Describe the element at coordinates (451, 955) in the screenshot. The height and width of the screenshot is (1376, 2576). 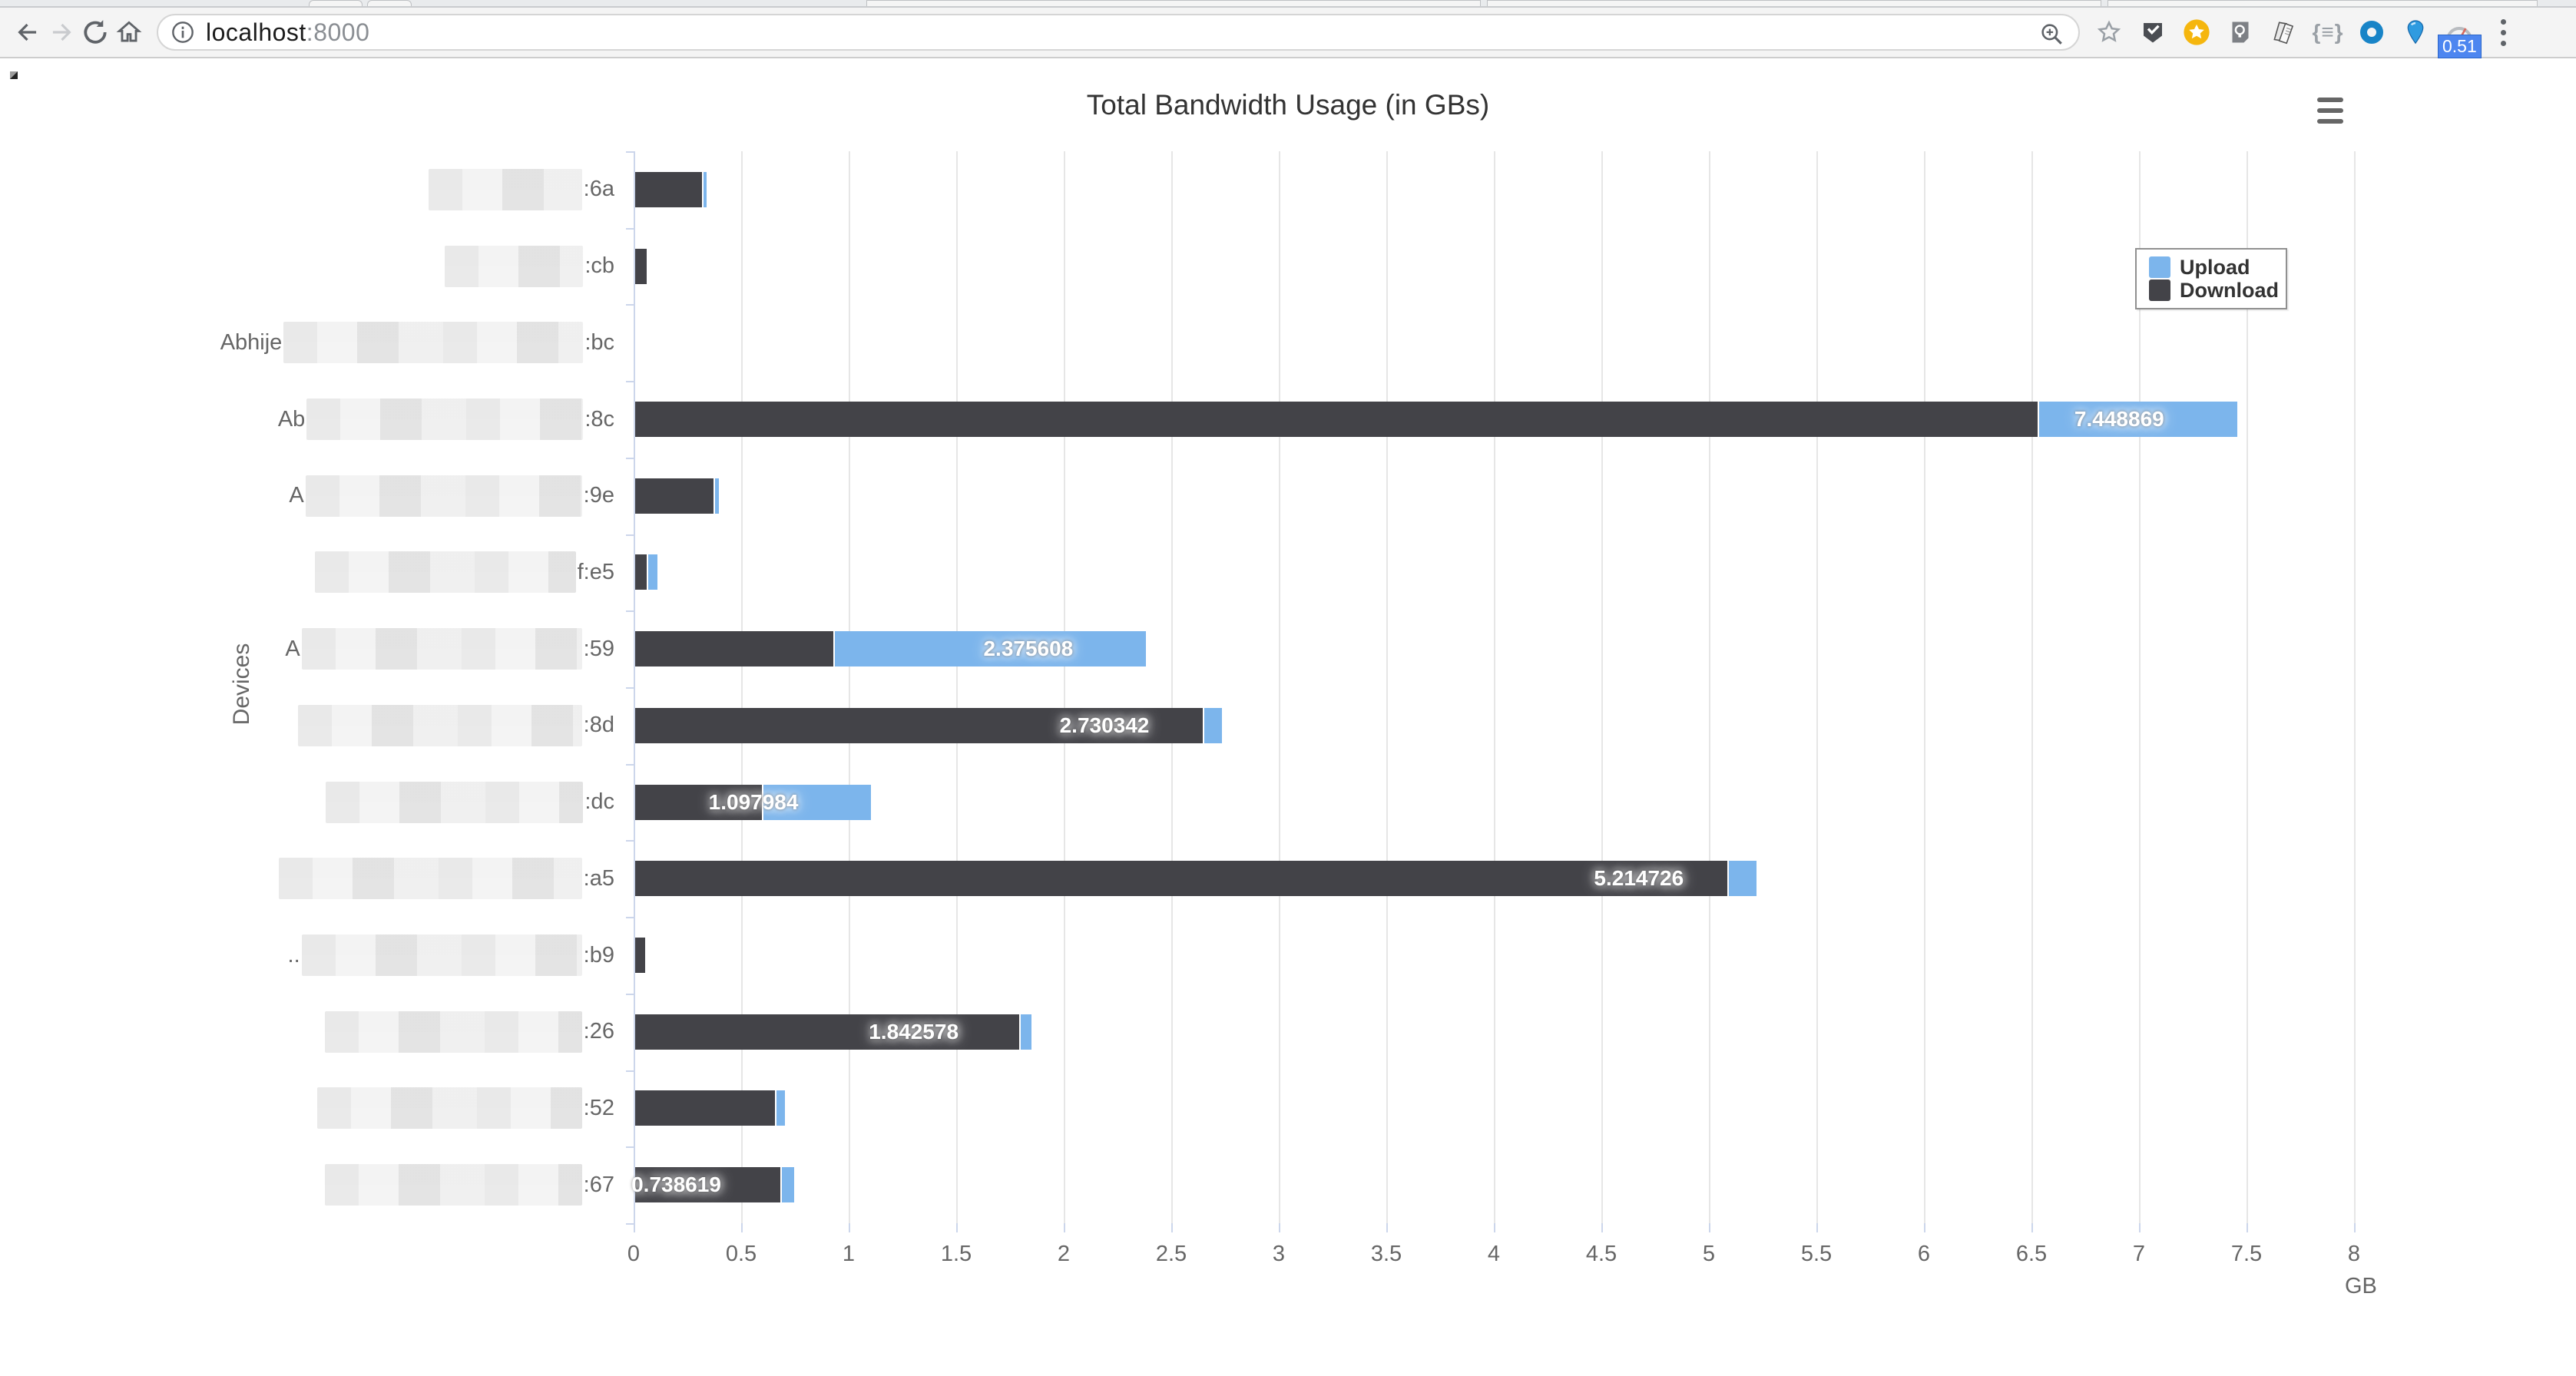
I see `device-label: ..:b9` at that location.